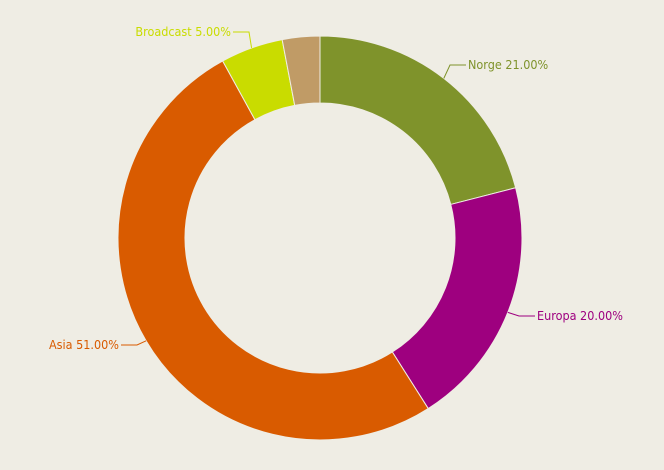 Image resolution: width=664 pixels, height=470 pixels. Describe the element at coordinates (580, 315) in the screenshot. I see `slice-label-europa: Europa 20.00%` at that location.